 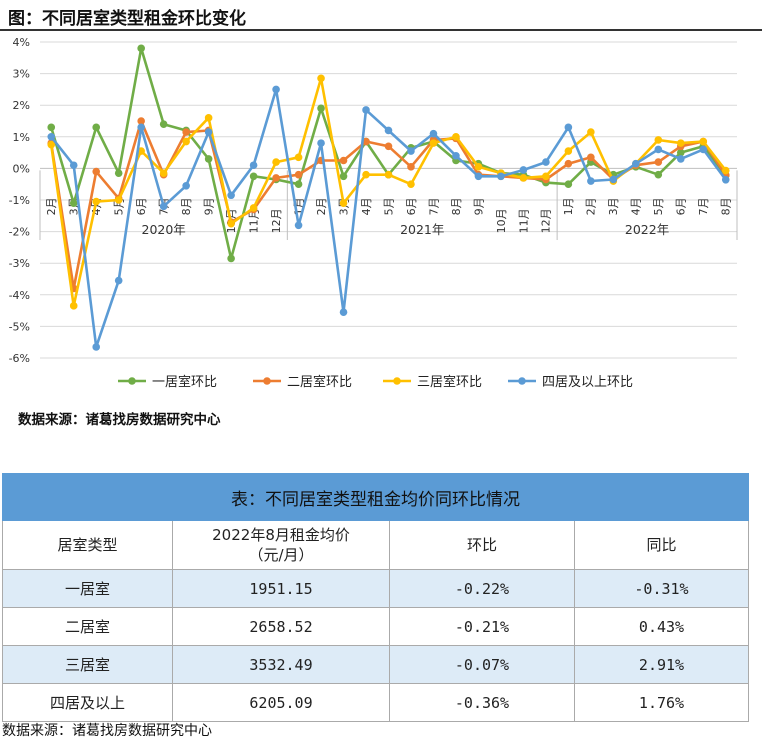 What do you see at coordinates (19, 358) in the screenshot?
I see `y-tick-label: -6%` at bounding box center [19, 358].